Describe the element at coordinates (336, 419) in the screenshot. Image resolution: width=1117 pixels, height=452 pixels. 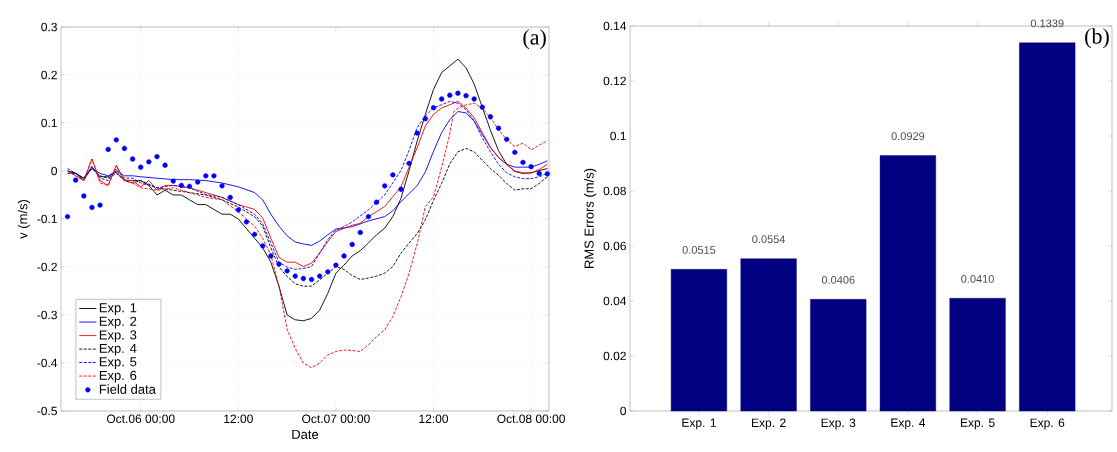
I see `x-tick-label: Oct.07 00:00` at that location.